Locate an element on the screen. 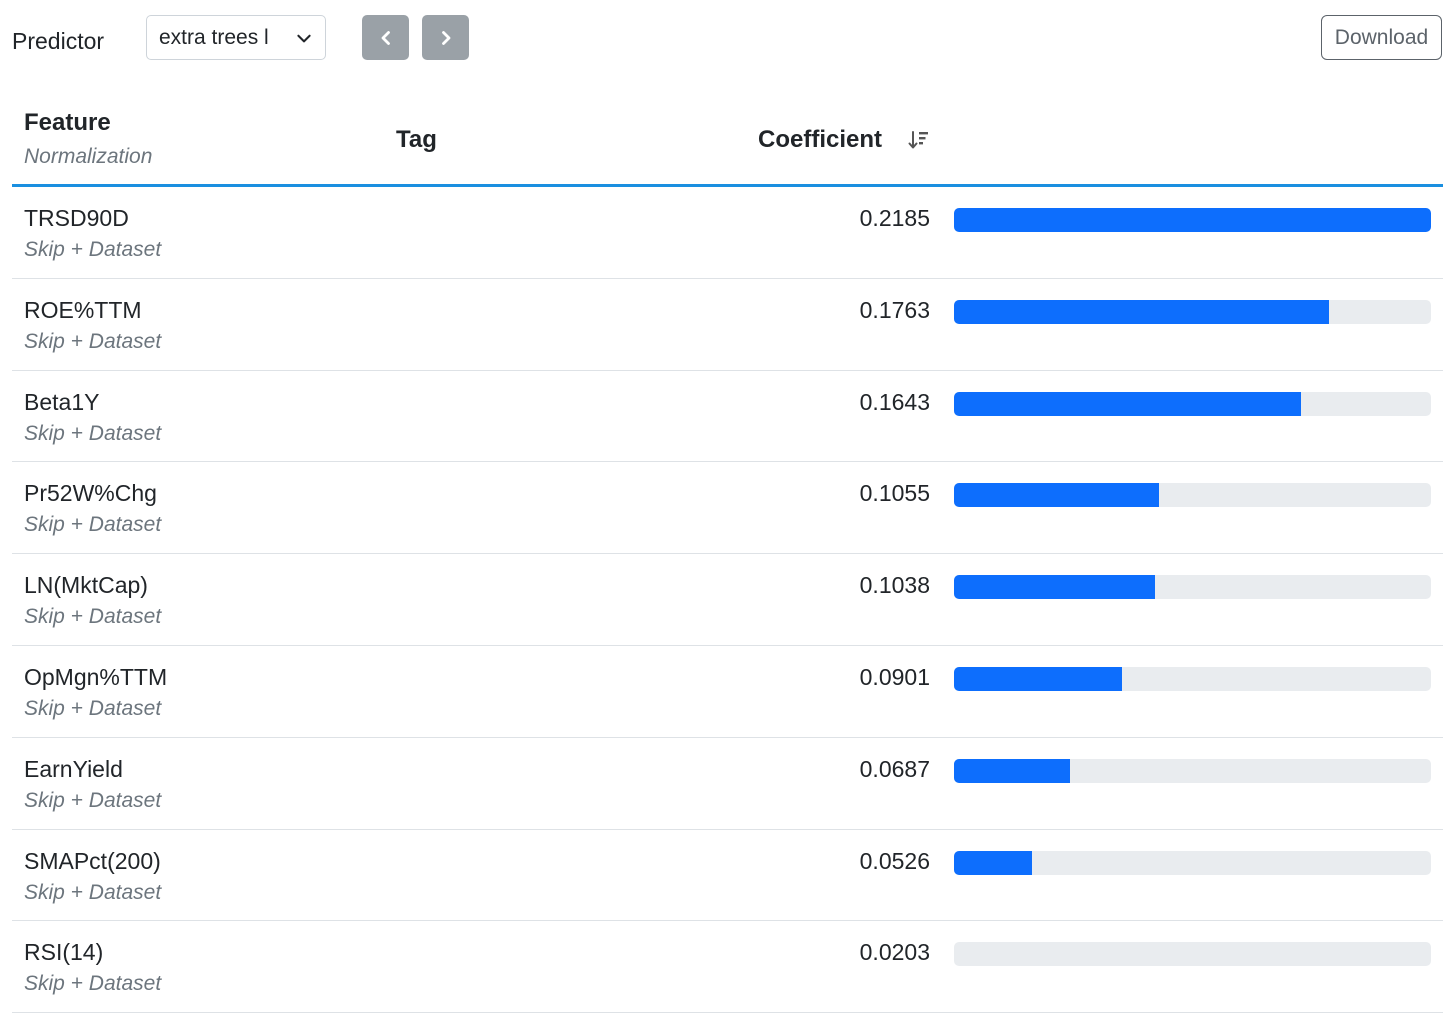 The height and width of the screenshot is (1028, 1456). tag-column-header: Tag is located at coordinates (416, 139).